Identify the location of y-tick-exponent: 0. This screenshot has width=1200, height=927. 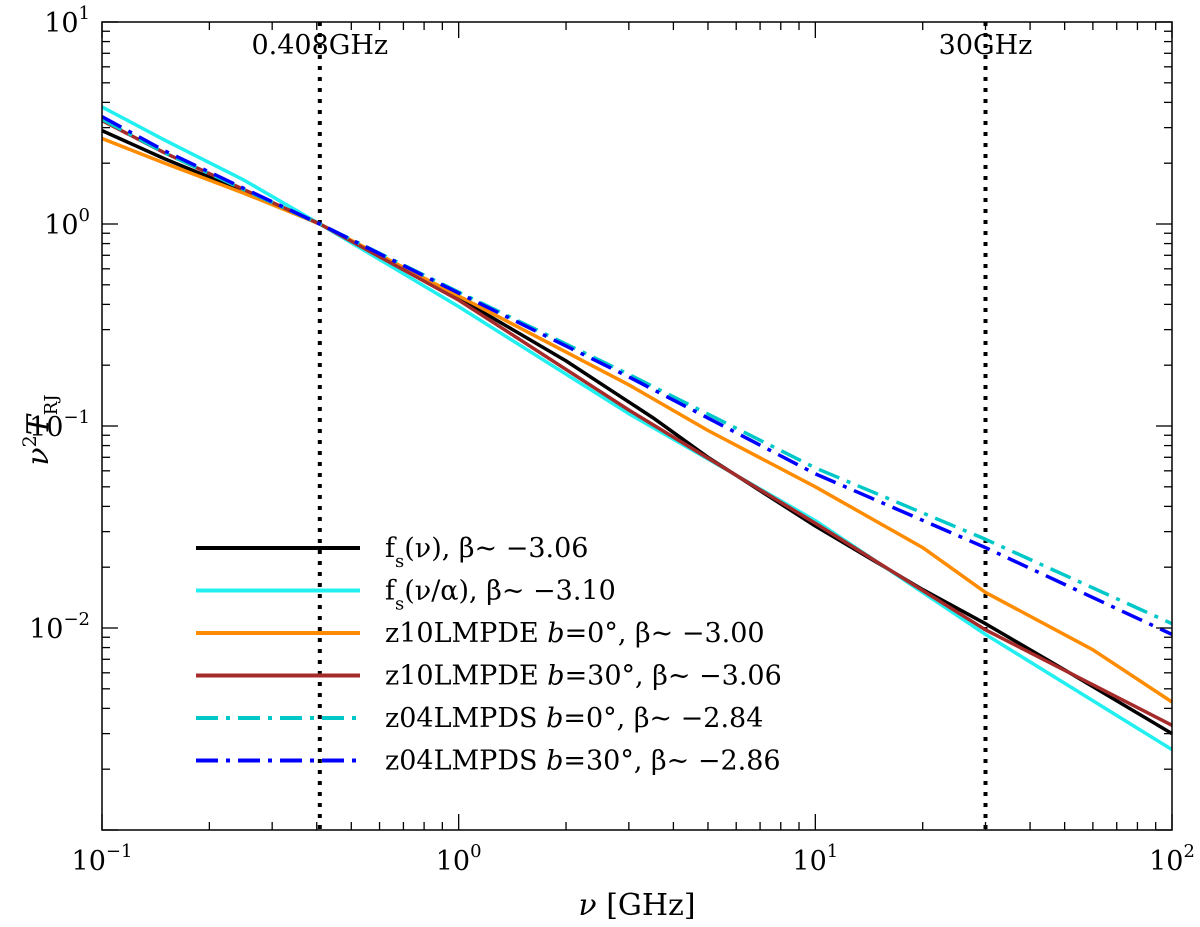
(84, 215).